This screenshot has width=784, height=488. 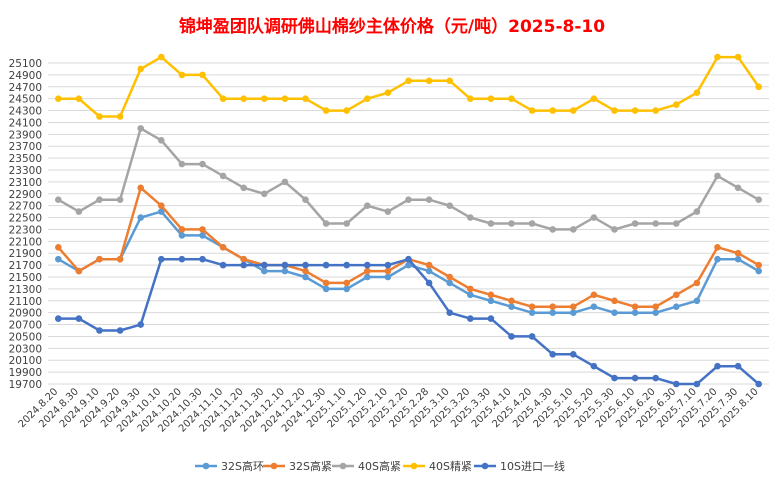 What do you see at coordinates (25, 64) in the screenshot?
I see `y-tick-label: 25100` at bounding box center [25, 64].